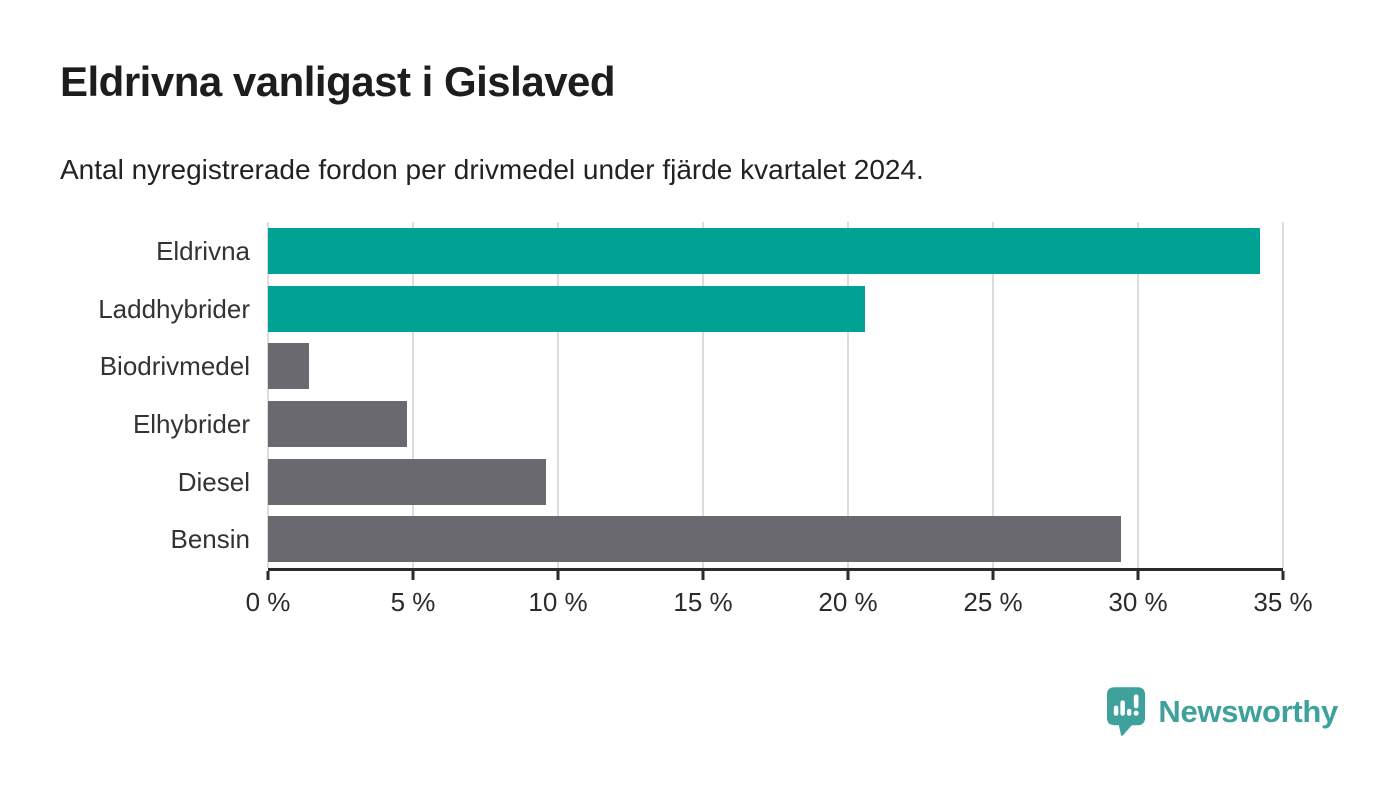 Image resolution: width=1400 pixels, height=793 pixels. I want to click on x-tick-label-35: 35 %, so click(1283, 602).